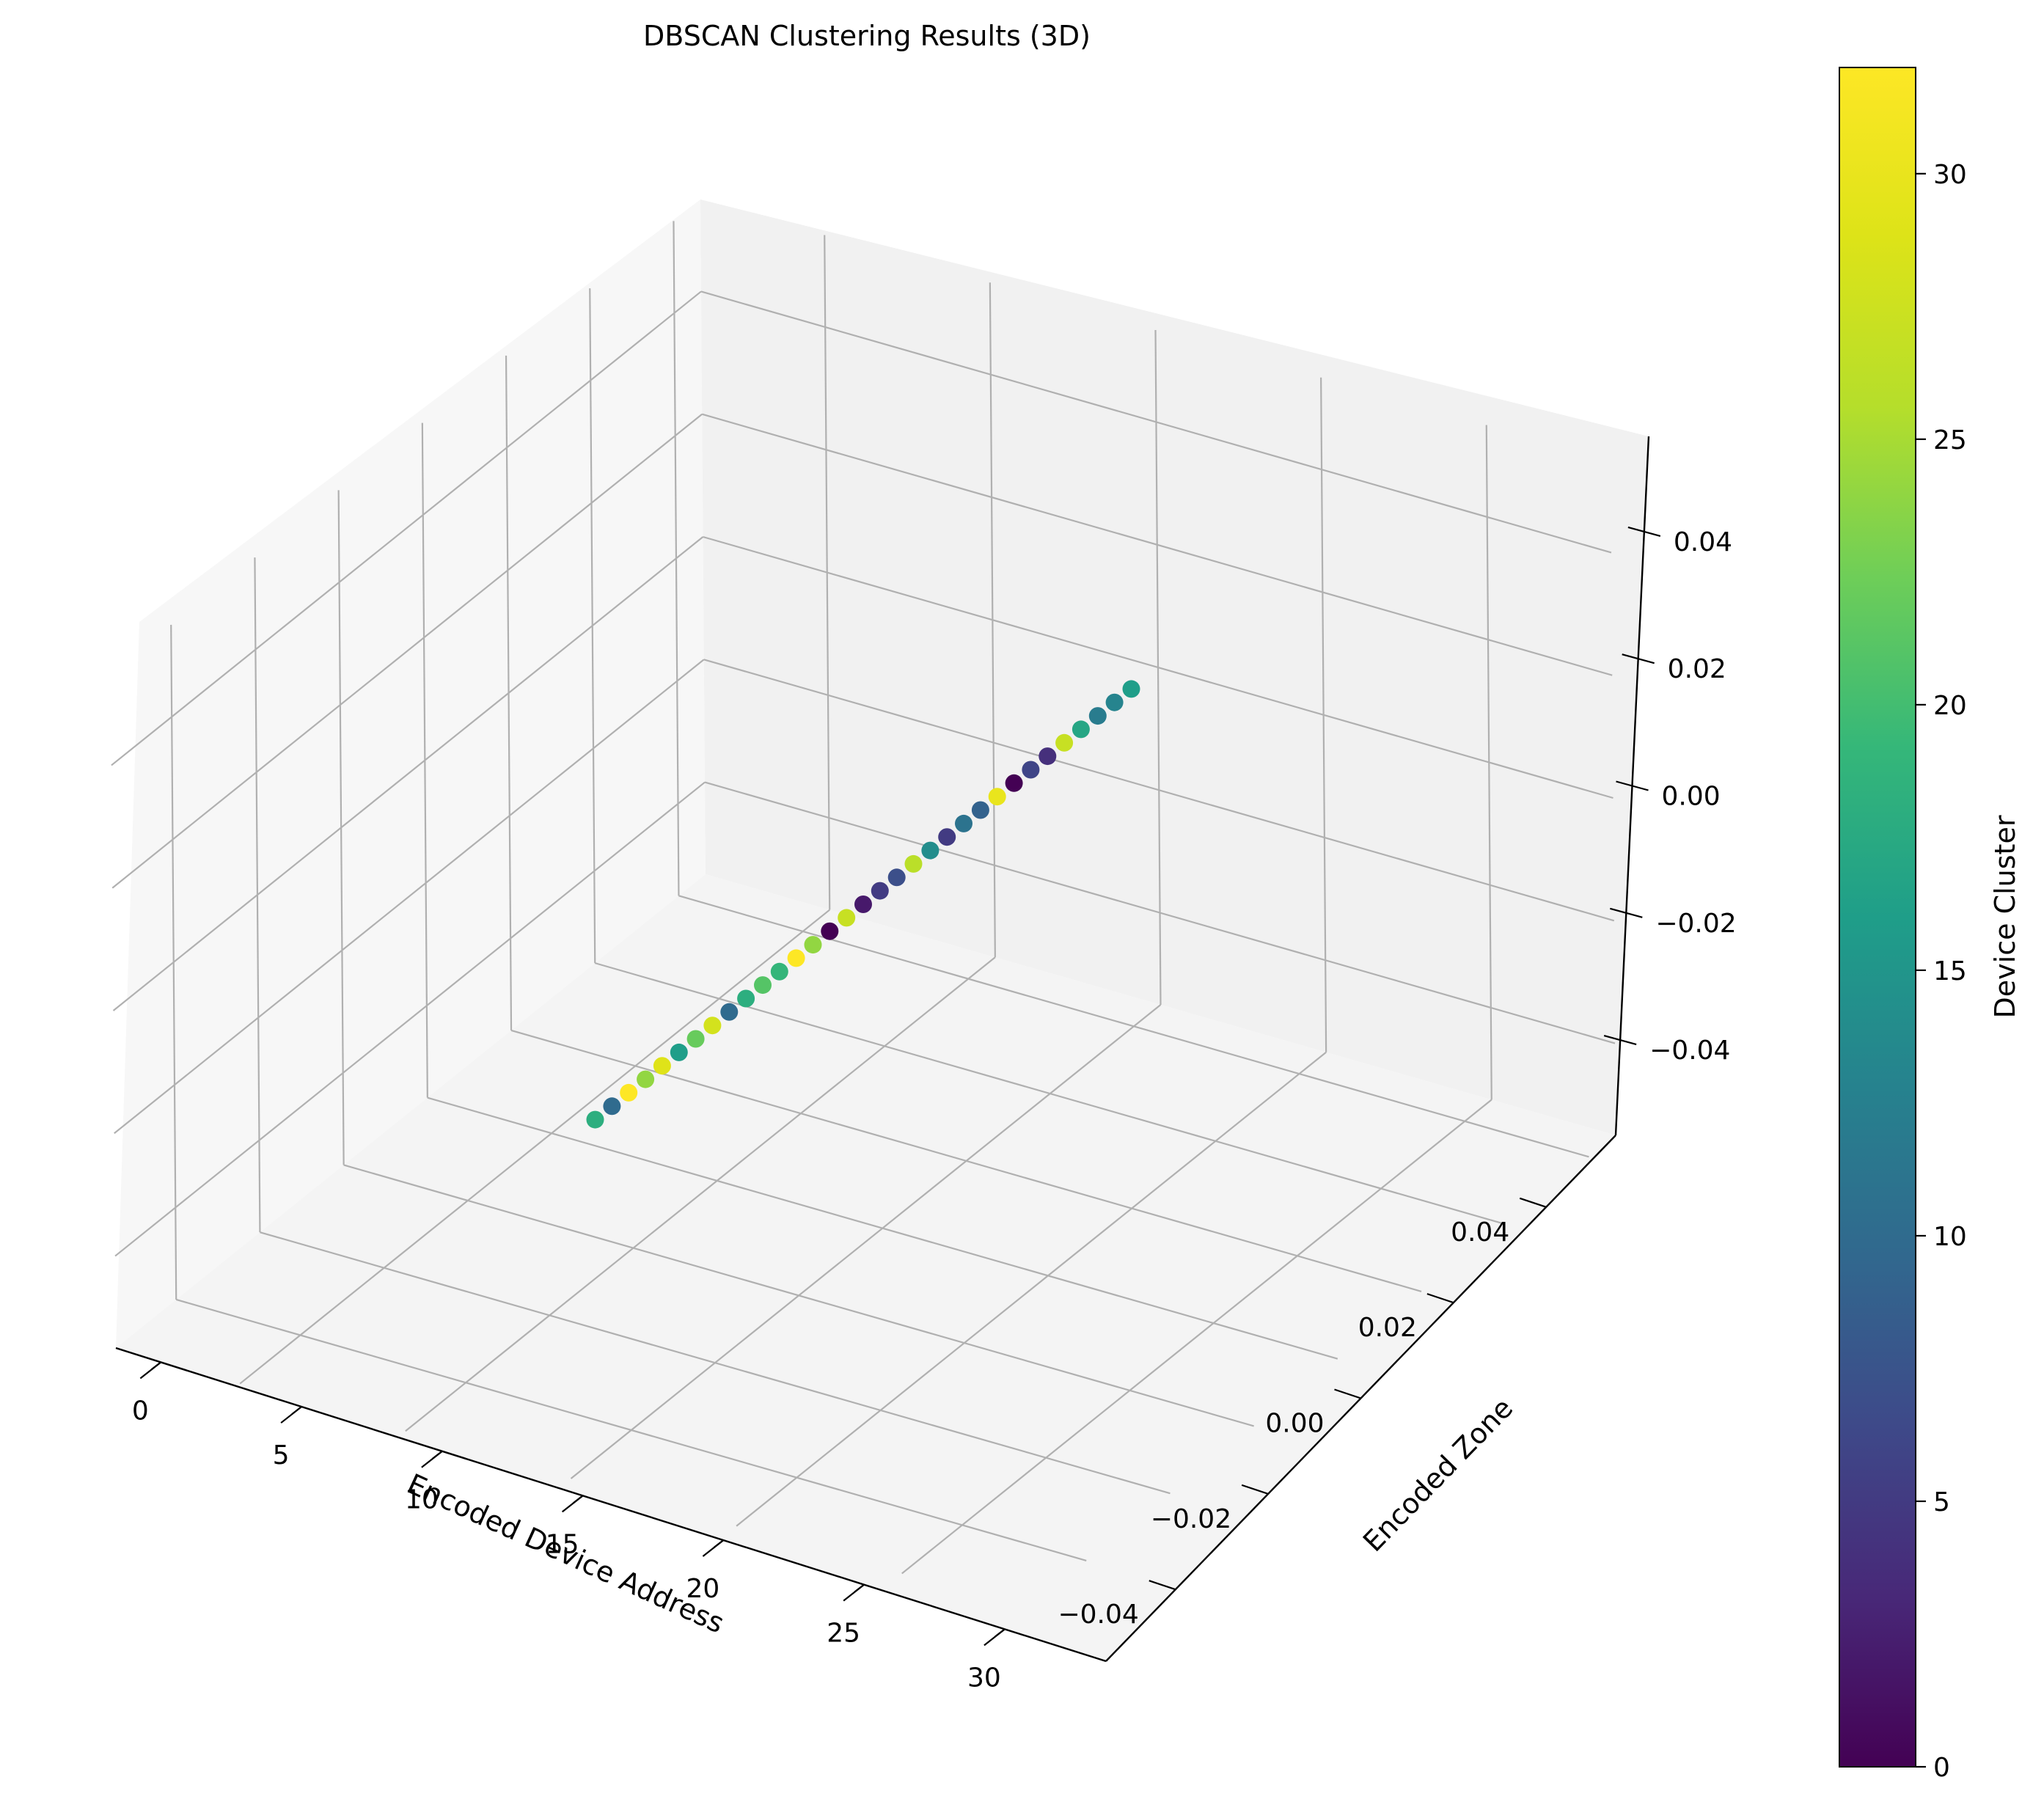  What do you see at coordinates (1098, 1615) in the screenshot?
I see `y-tick-label: −0.04` at bounding box center [1098, 1615].